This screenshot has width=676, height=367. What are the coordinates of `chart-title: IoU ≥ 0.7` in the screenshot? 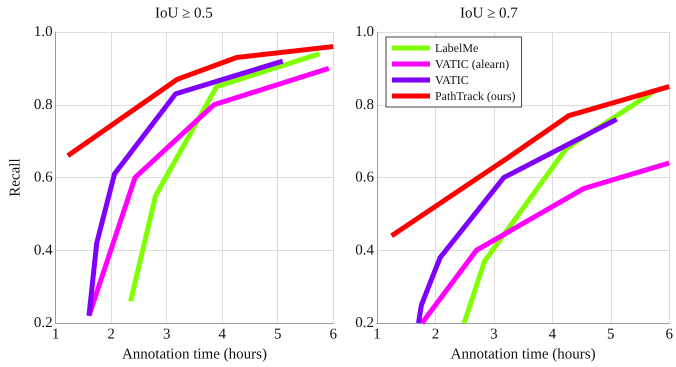 It's located at (489, 14).